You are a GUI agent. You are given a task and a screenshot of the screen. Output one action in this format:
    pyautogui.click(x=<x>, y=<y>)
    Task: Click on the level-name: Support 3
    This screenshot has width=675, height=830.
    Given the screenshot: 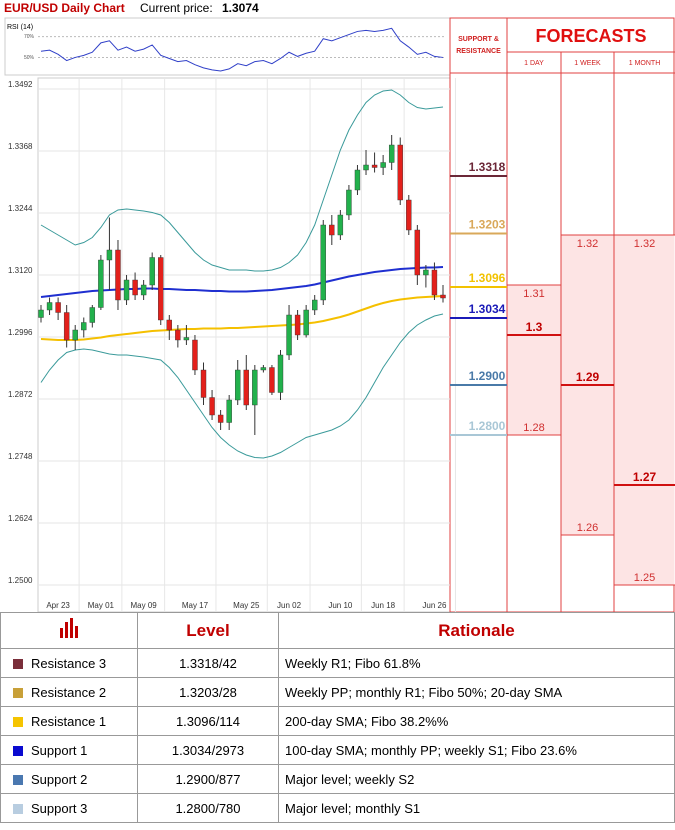 What is the action you would take?
    pyautogui.click(x=59, y=808)
    